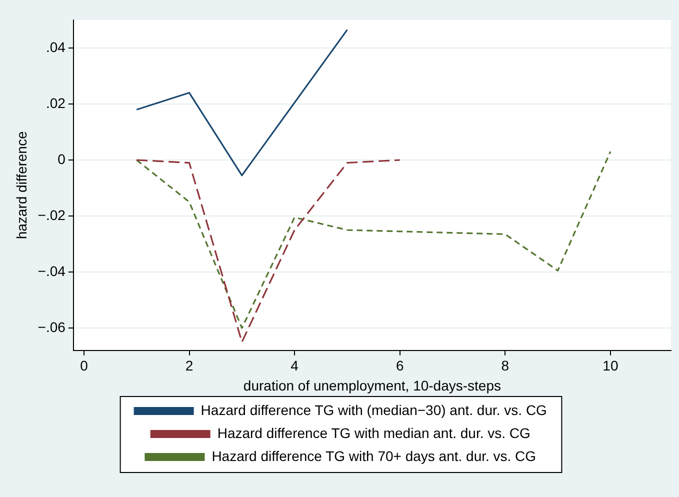 The height and width of the screenshot is (497, 679). What do you see at coordinates (52, 326) in the screenshot?
I see `y-tick-label: −.06` at bounding box center [52, 326].